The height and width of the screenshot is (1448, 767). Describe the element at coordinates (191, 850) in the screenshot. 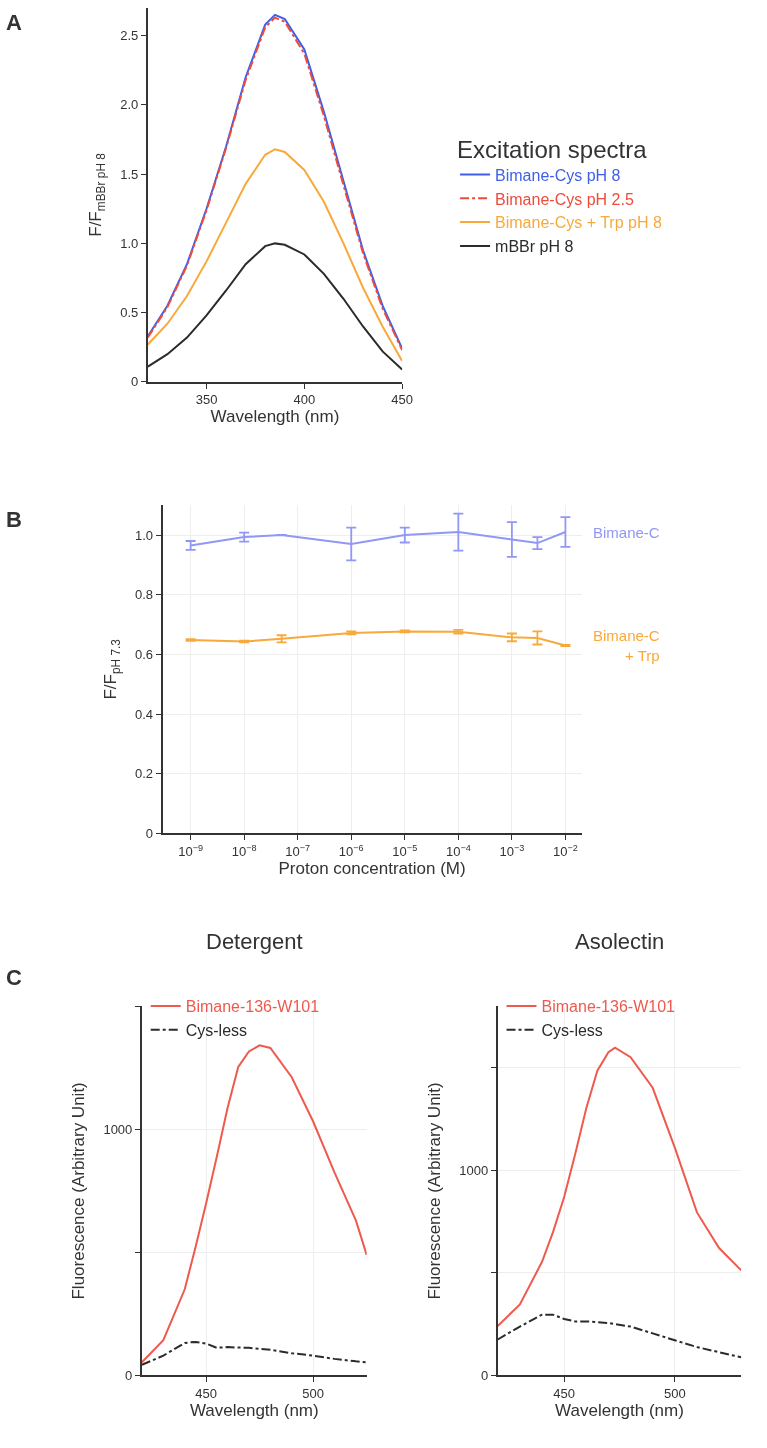

I see `x-tick-label: 10$^{−9}$` at that location.